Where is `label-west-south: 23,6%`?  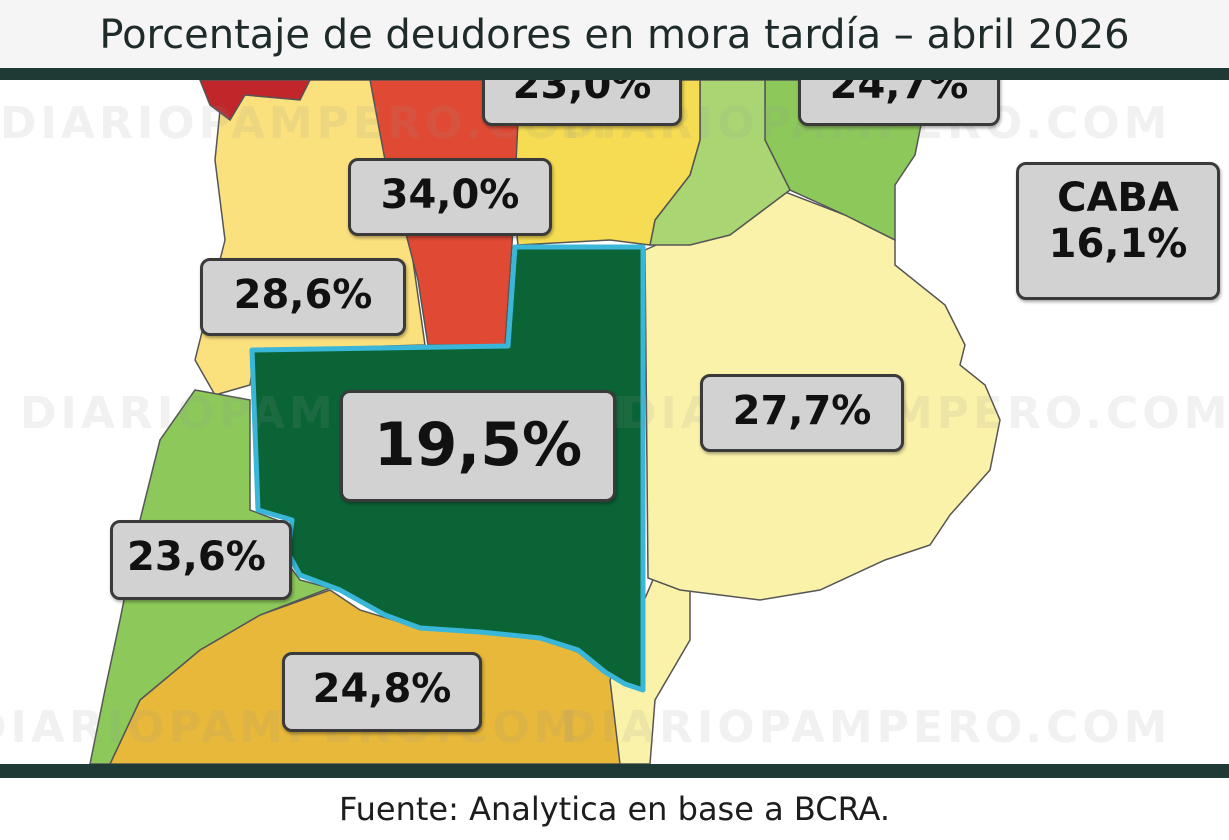
label-west-south: 23,6% is located at coordinates (201, 560).